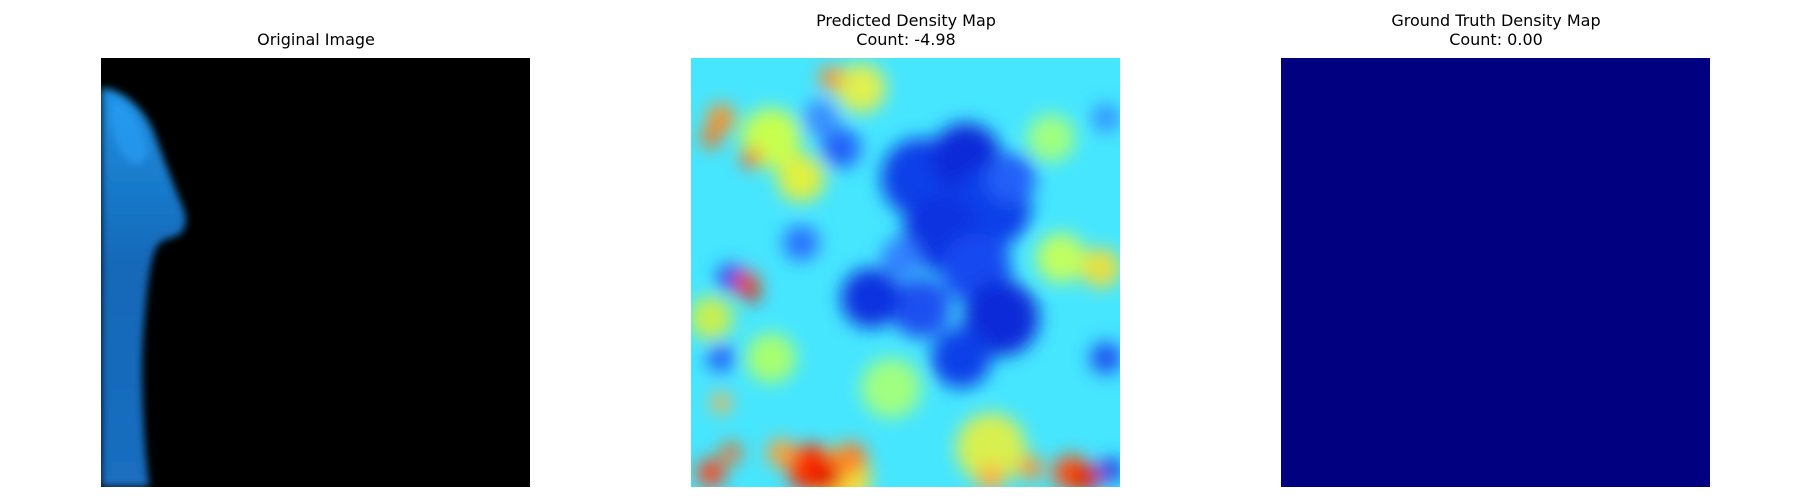  I want to click on panel-title: Original Image, so click(316, 39).